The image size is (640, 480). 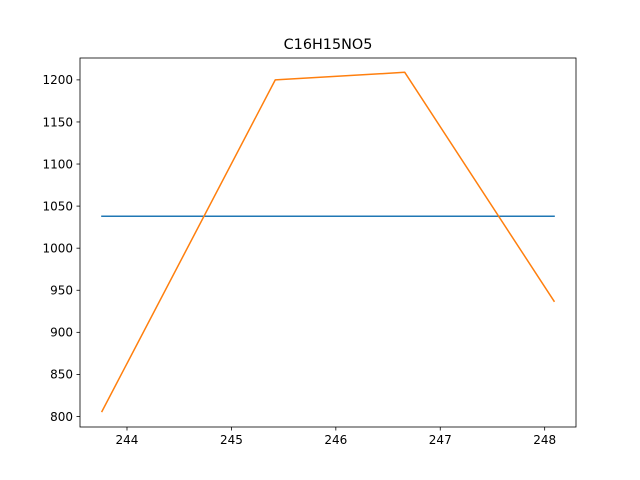 I want to click on y-tick-label: 1100, so click(x=57, y=164).